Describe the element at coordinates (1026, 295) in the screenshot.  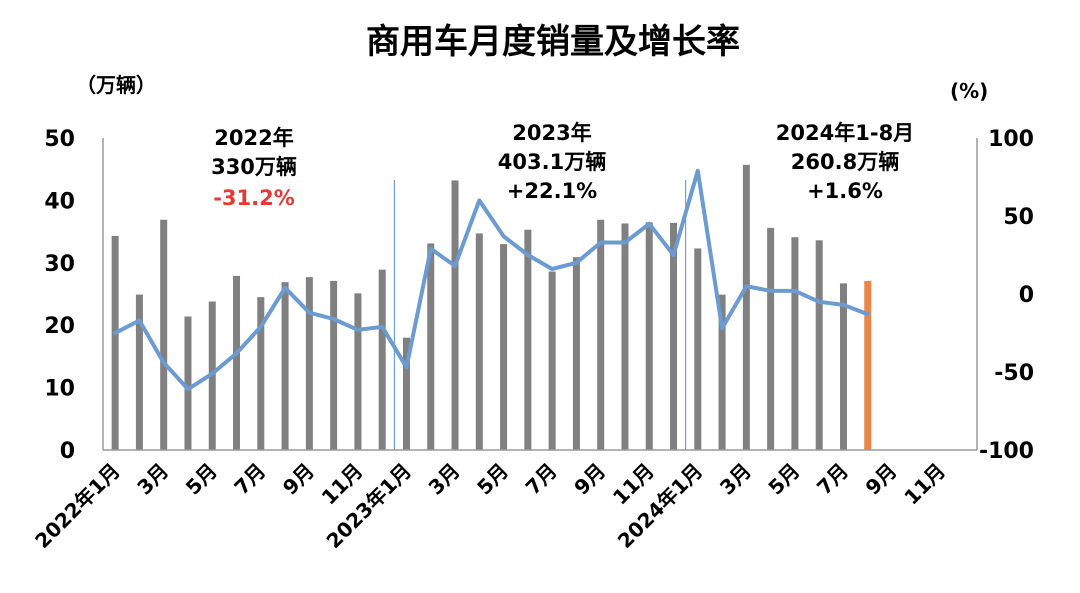
I see `right-tick-2: 0` at that location.